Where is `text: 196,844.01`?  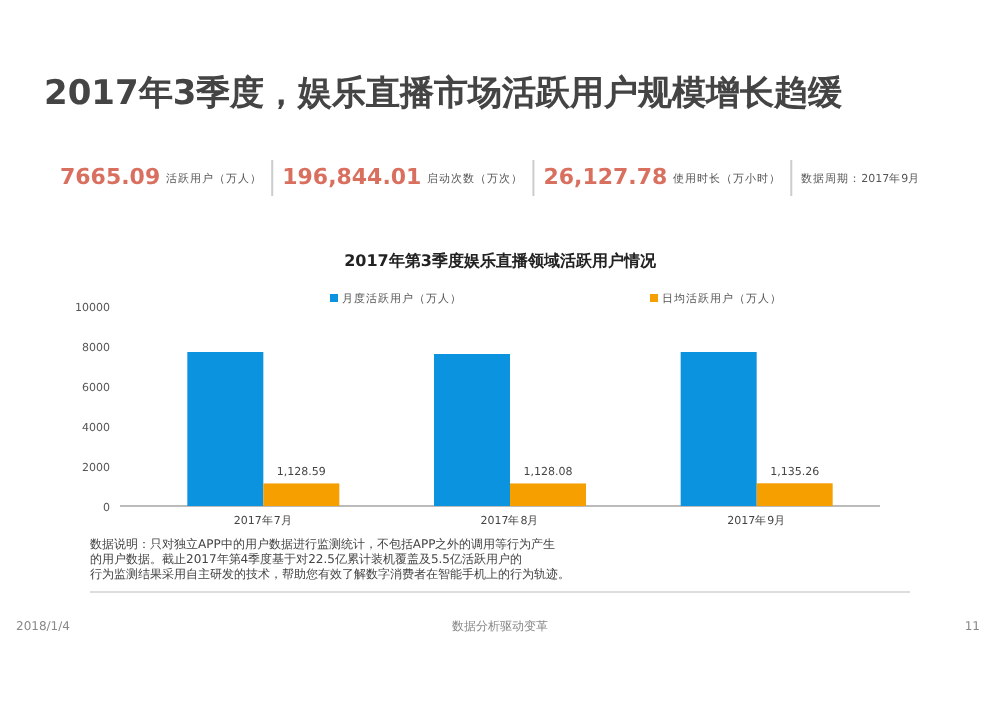 text: 196,844.01 is located at coordinates (352, 177).